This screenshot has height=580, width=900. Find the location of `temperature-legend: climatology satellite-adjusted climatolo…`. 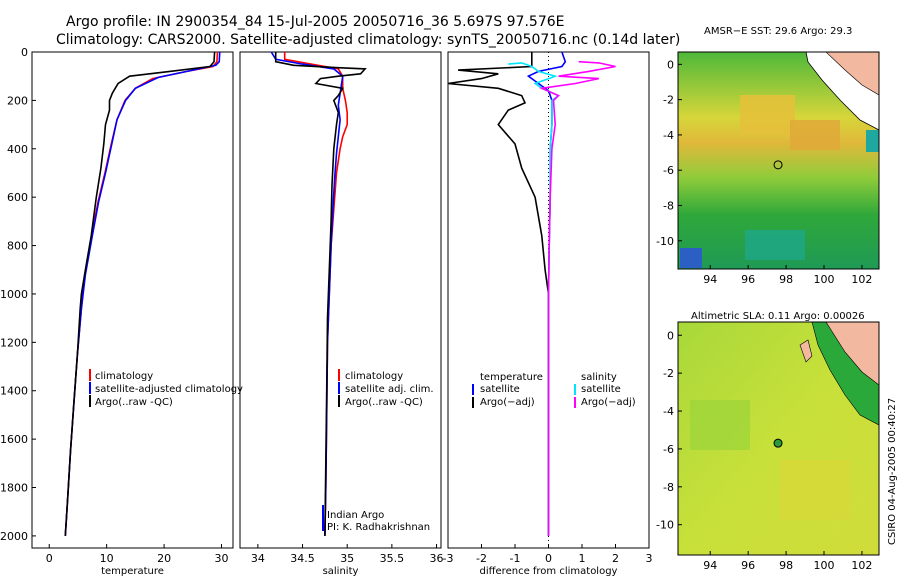

temperature-legend: climatology satellite-adjusted climatolo… is located at coordinates (166, 388).